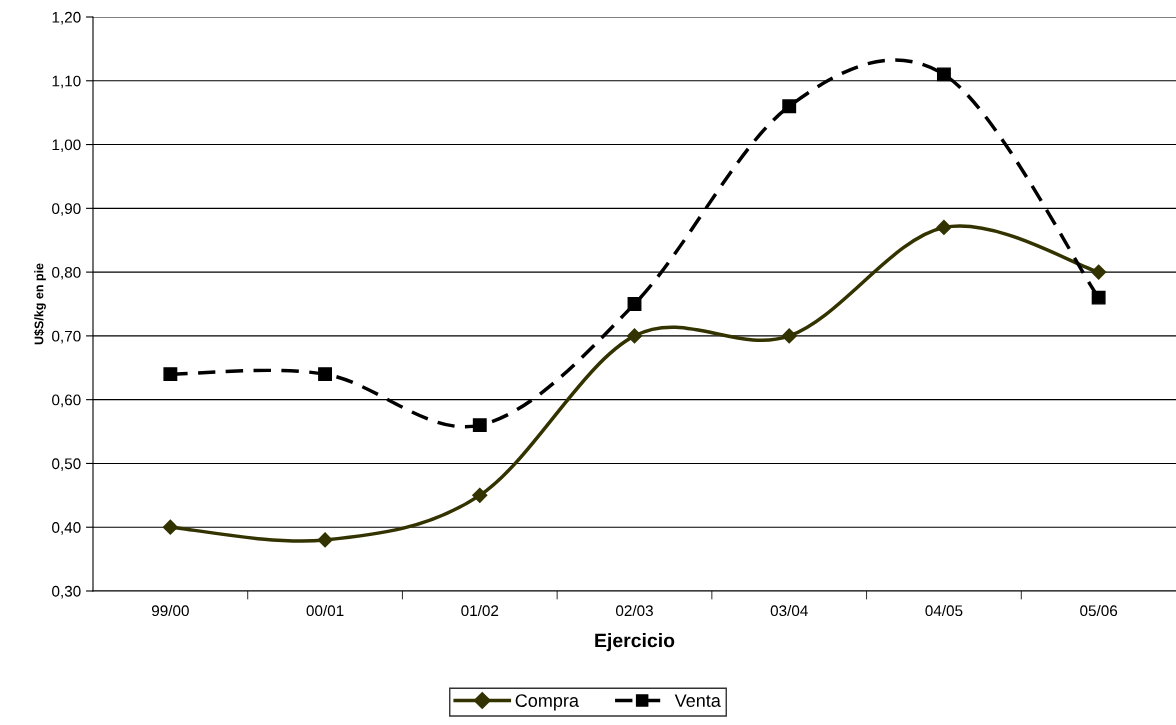 Image resolution: width=1176 pixels, height=725 pixels. Describe the element at coordinates (634, 610) in the screenshot. I see `x-tick-label: 02/03` at that location.